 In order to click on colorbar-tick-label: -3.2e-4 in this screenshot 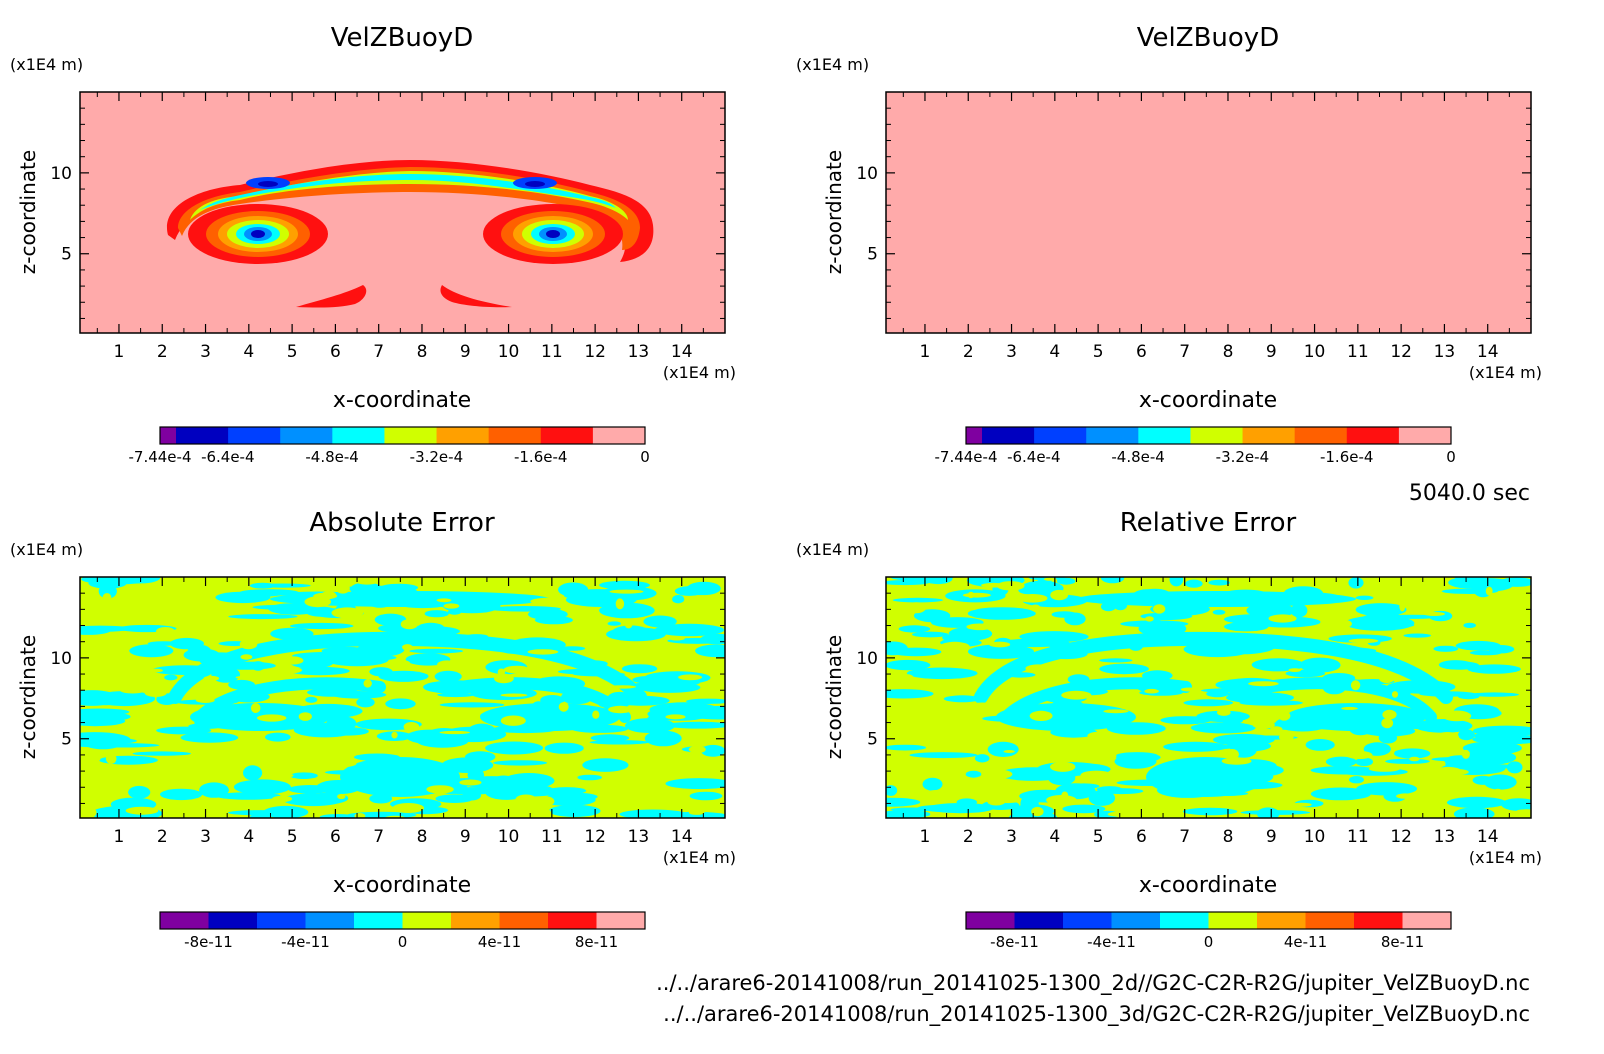, I will do `click(1242, 457)`.